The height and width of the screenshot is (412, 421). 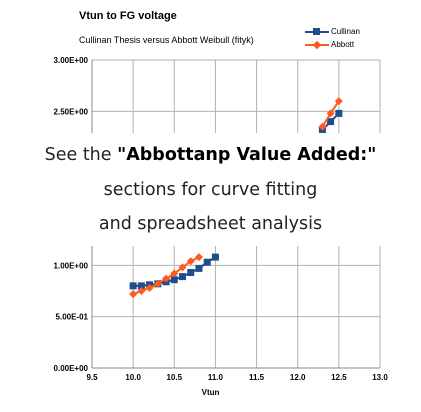 What do you see at coordinates (380, 377) in the screenshot?
I see `x-tick-label: 13.0` at bounding box center [380, 377].